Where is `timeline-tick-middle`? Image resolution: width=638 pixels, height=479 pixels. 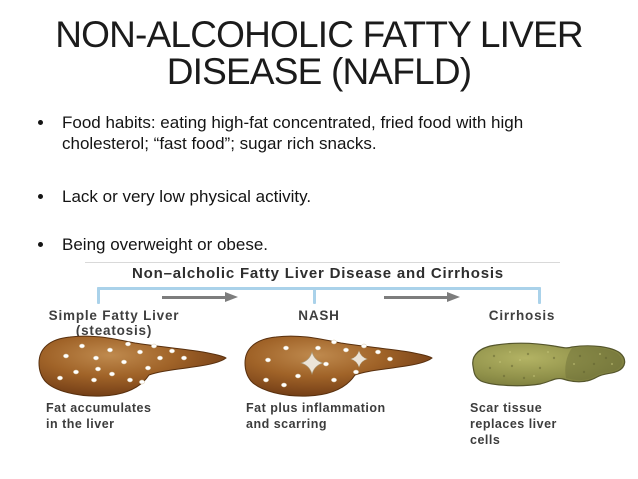
timeline-tick-middle is located at coordinates (314, 295).